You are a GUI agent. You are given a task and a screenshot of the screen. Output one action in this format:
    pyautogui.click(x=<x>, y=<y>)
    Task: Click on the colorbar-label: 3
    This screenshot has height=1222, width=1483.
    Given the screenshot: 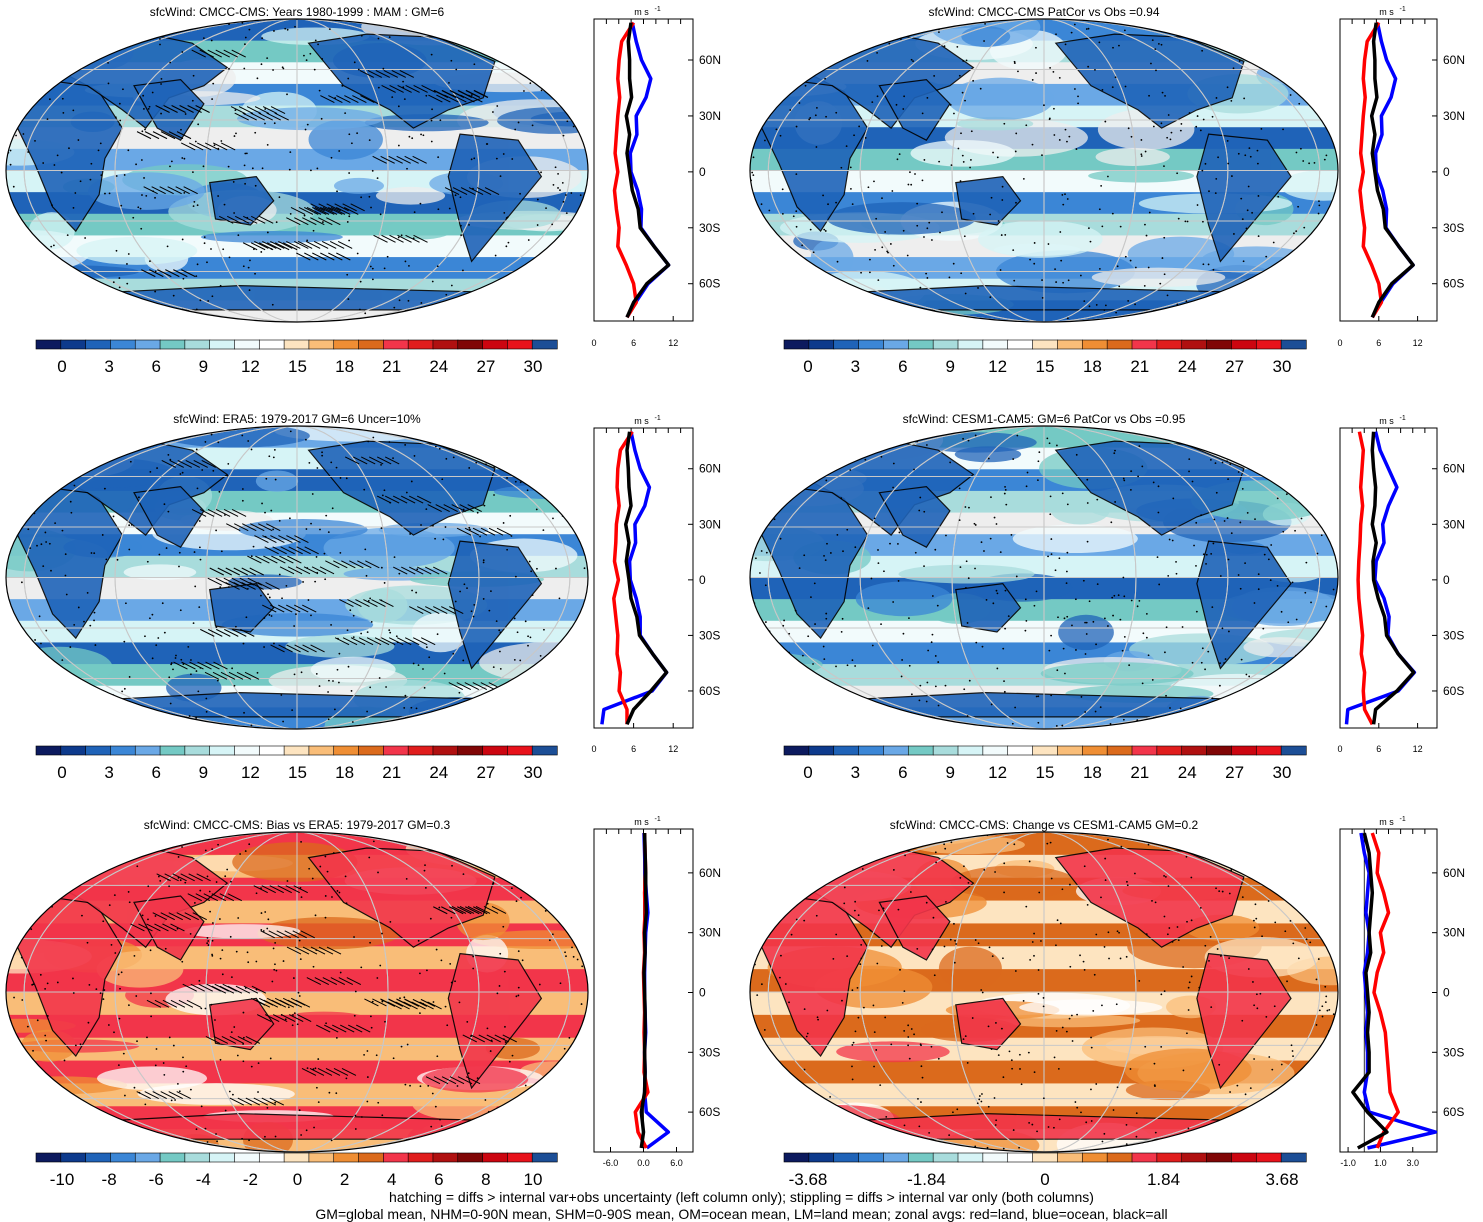 What is the action you would take?
    pyautogui.click(x=108, y=772)
    